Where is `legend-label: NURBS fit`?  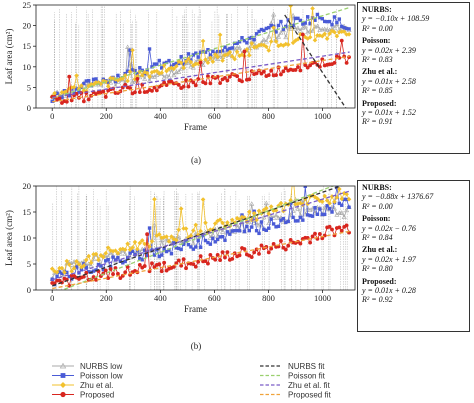
legend-label: NURBS fit is located at coordinates (306, 366).